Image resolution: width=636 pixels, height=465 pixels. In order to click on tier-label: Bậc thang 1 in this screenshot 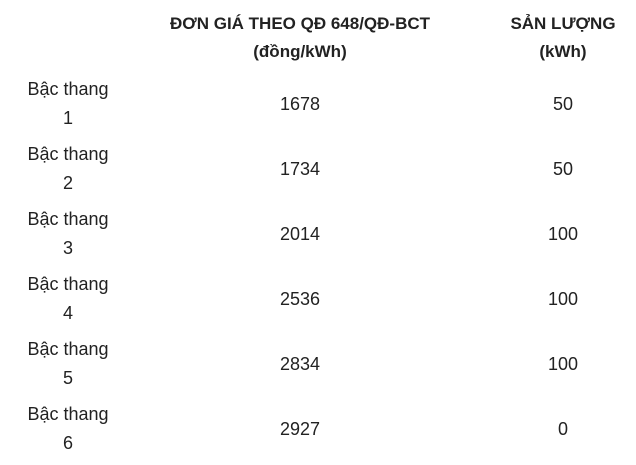, I will do `click(68, 104)`.